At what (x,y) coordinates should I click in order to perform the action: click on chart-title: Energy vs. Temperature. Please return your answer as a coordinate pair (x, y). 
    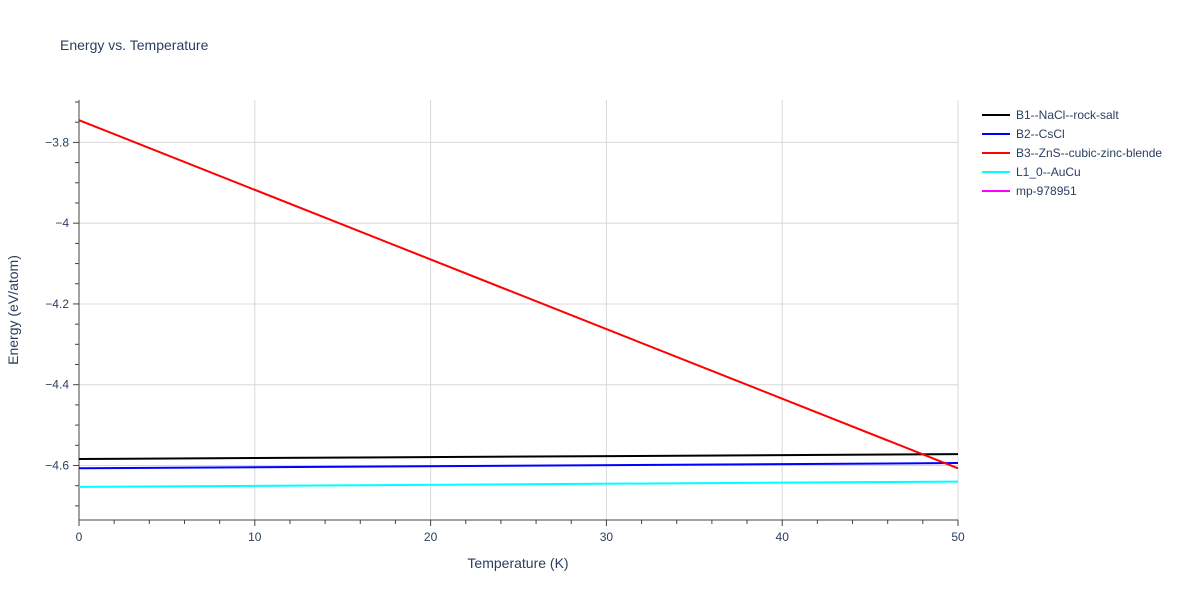
    Looking at the image, I should click on (134, 45).